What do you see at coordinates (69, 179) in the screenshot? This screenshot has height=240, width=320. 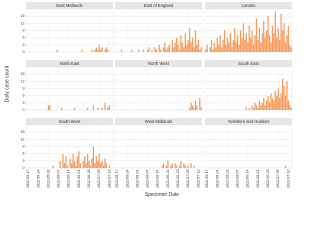 I see `x-tick-label: 2022-06-14` at bounding box center [69, 179].